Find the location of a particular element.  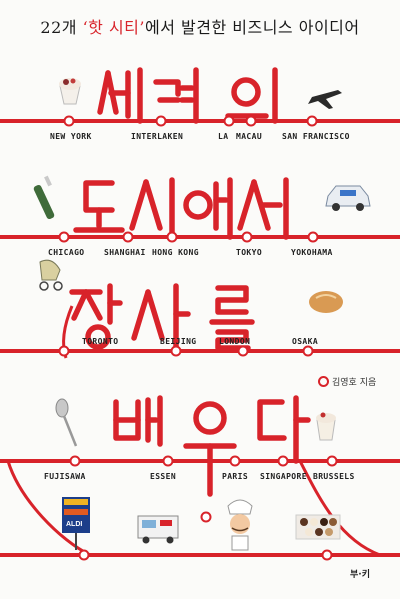

car-icon is located at coordinates (348, 198).